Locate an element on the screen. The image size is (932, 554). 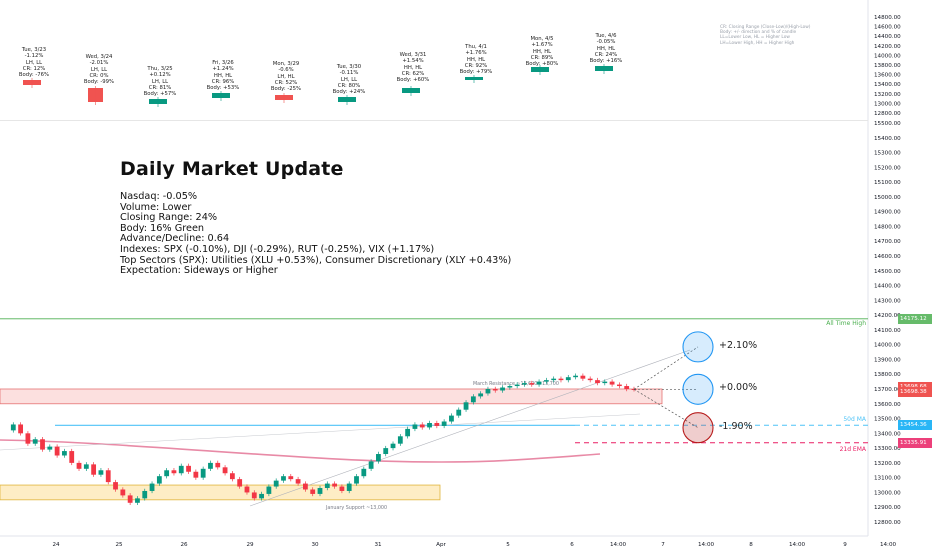
trendline-upper is located at coordinates (320, 432).